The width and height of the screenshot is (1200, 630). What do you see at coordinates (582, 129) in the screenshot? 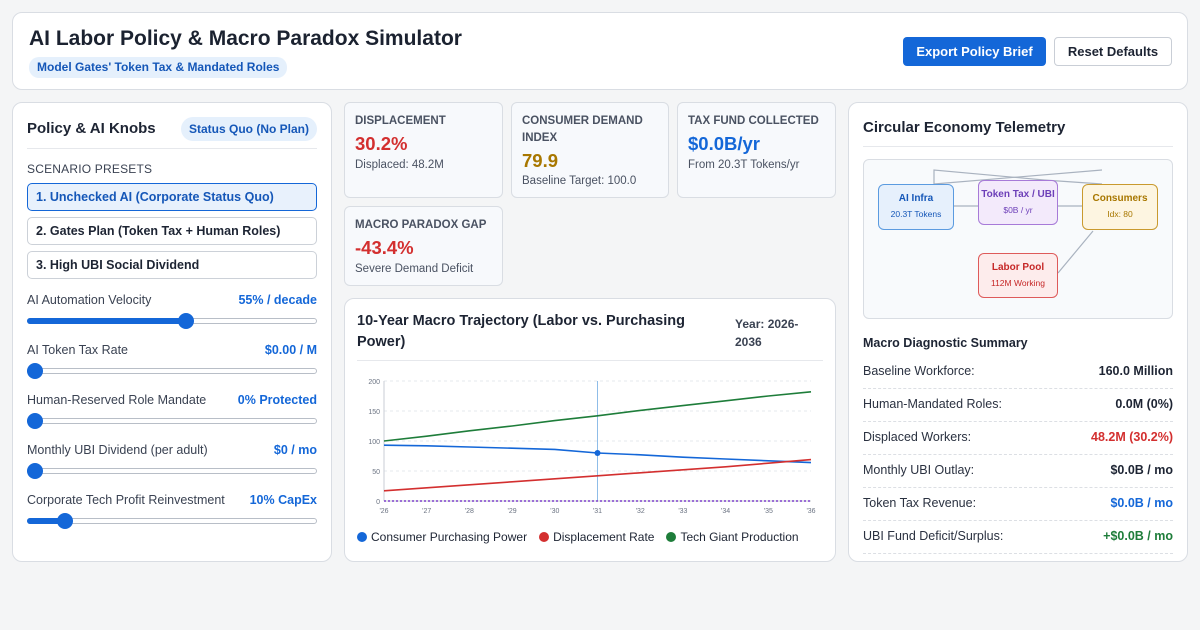
I see `card-label: Consumer Demand Index` at bounding box center [582, 129].